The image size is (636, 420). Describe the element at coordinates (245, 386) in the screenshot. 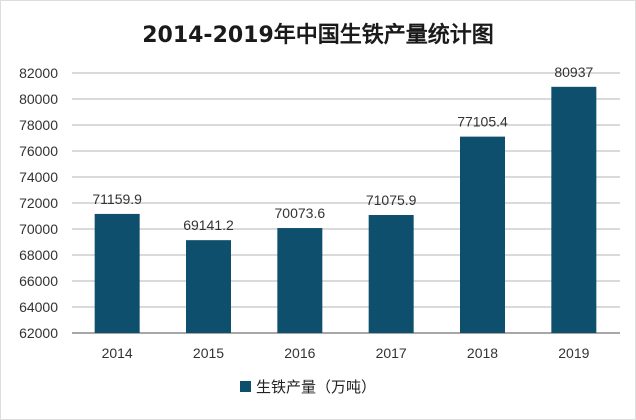

I see `legend-swatch` at that location.